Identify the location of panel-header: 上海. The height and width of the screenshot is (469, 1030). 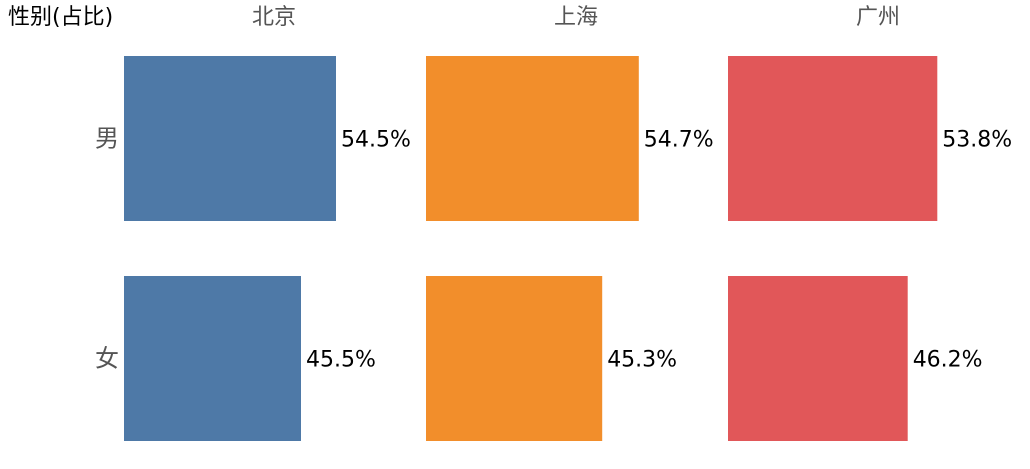
(576, 17).